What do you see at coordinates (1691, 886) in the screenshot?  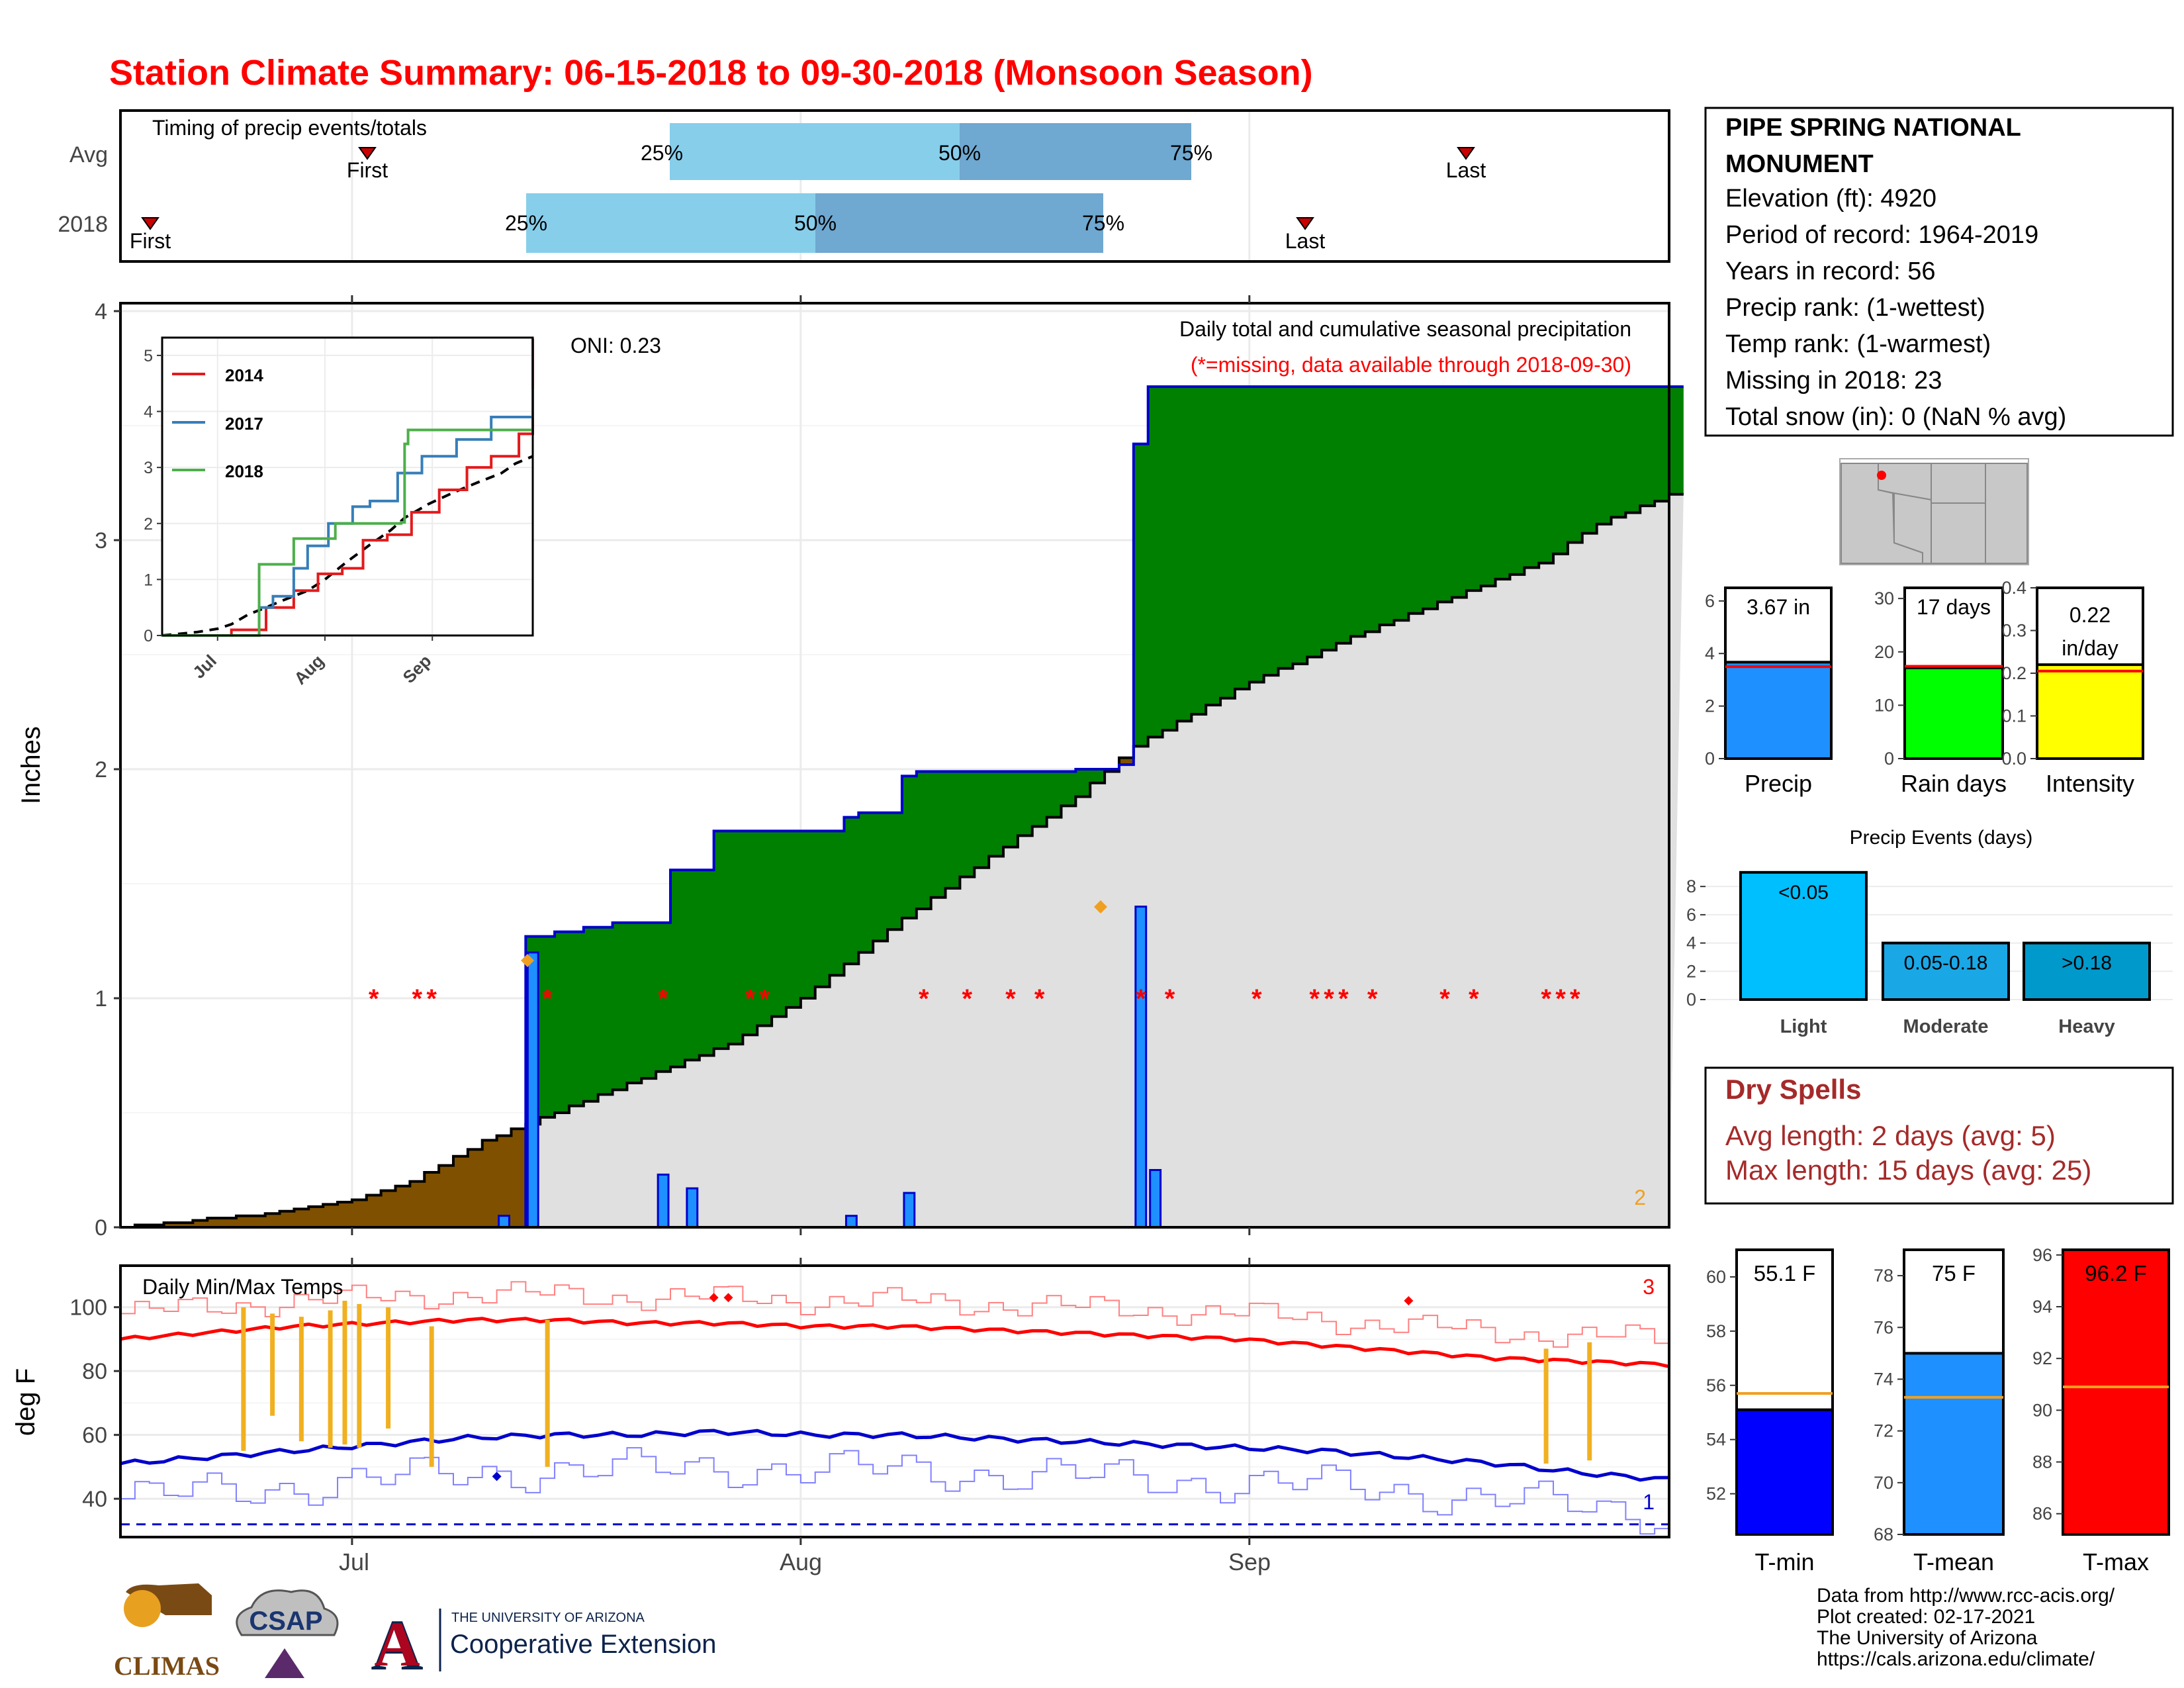 I see `events-y-tick-label-4: 8` at bounding box center [1691, 886].